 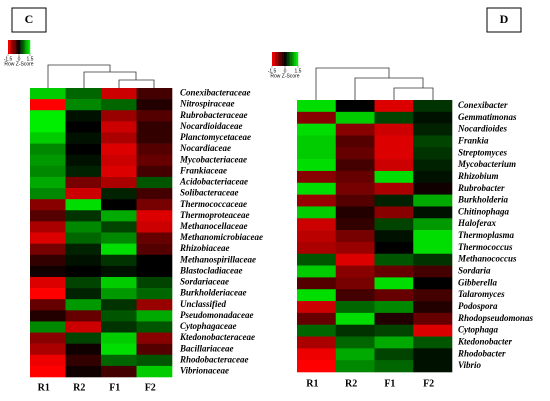 I want to click on row-label: Gibberella, so click(x=477, y=282).